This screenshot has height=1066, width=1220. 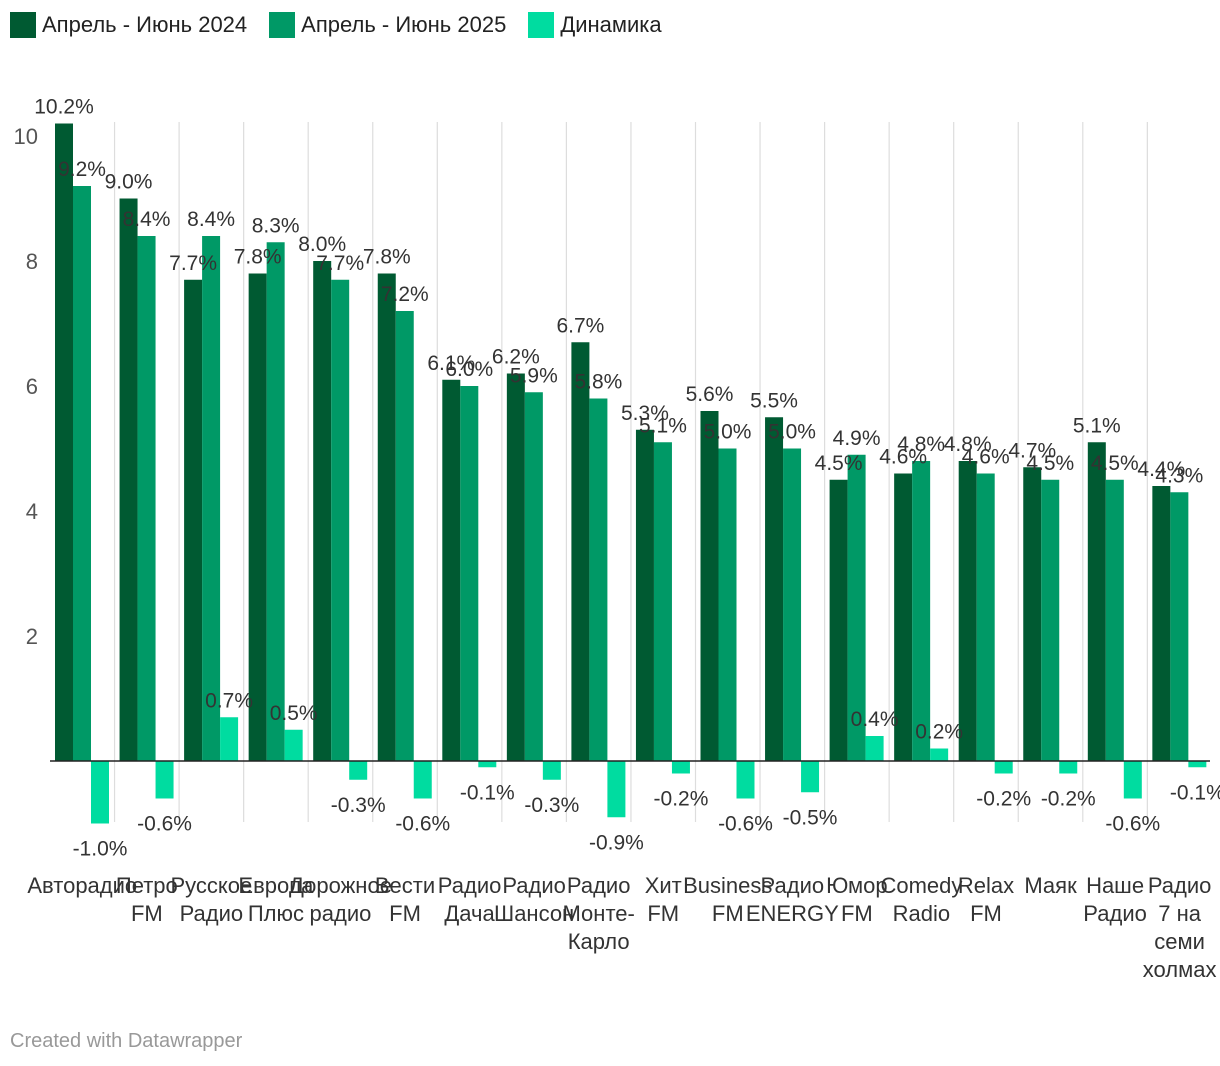 What do you see at coordinates (1032, 450) in the screenshot?
I see `data-label: 4.7%` at bounding box center [1032, 450].